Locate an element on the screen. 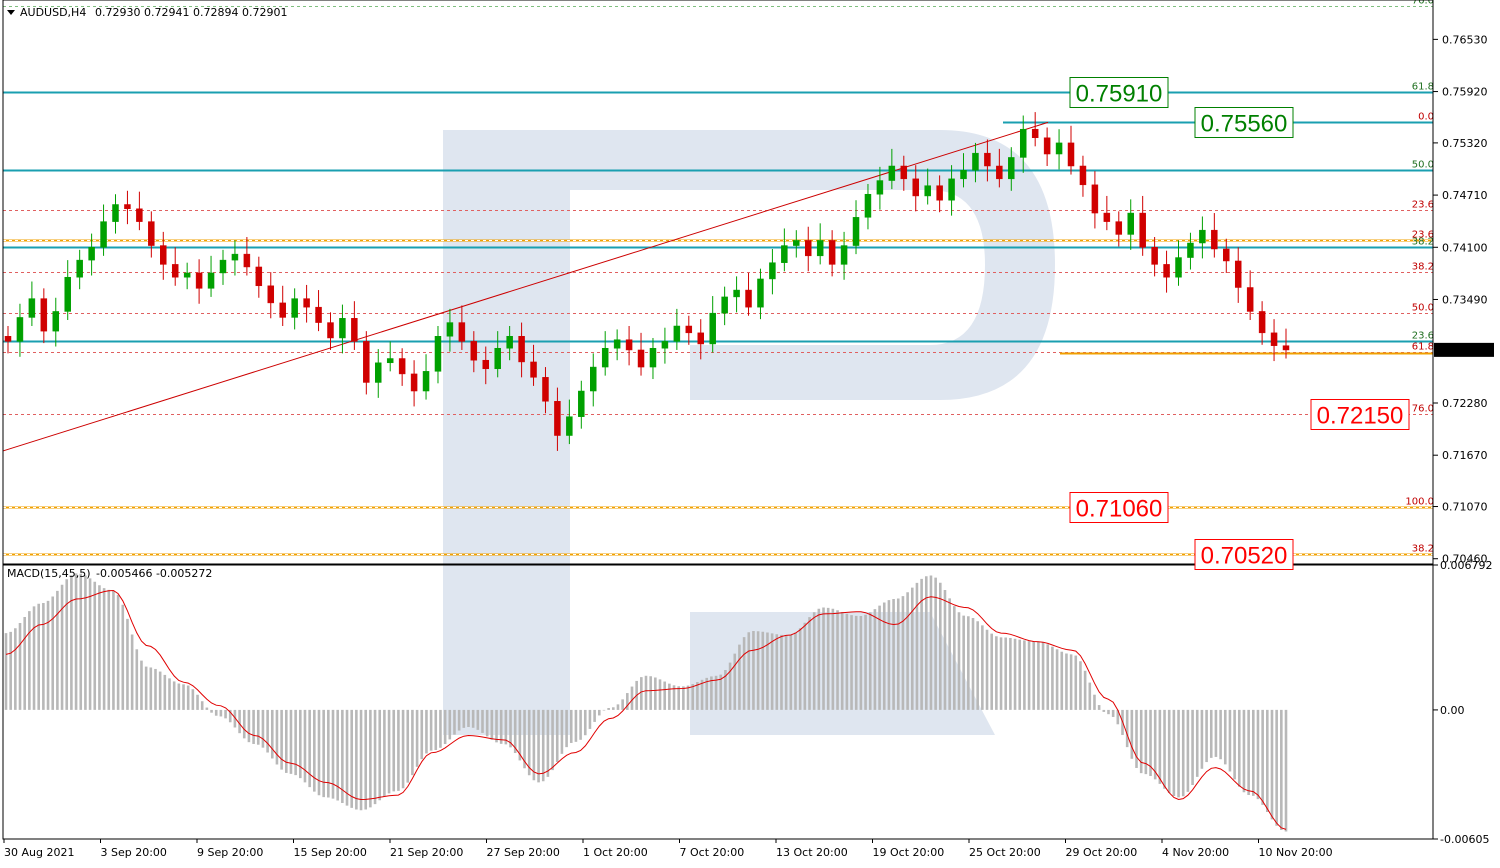 This screenshot has height=868, width=1500. price-tick-label: 0.72280 is located at coordinates (1465, 403).